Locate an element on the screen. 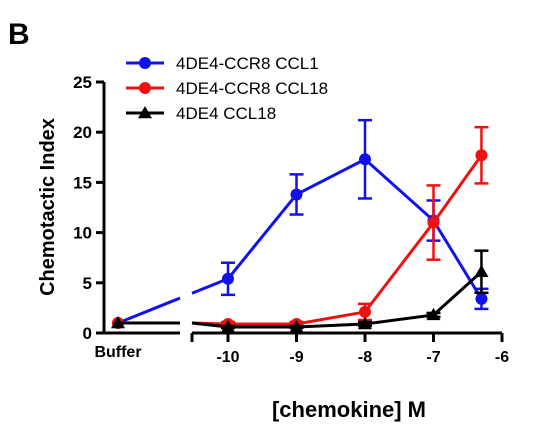 The height and width of the screenshot is (433, 555). x-ticks: -10 -9 -8 -7 -6 is located at coordinates (362, 349).